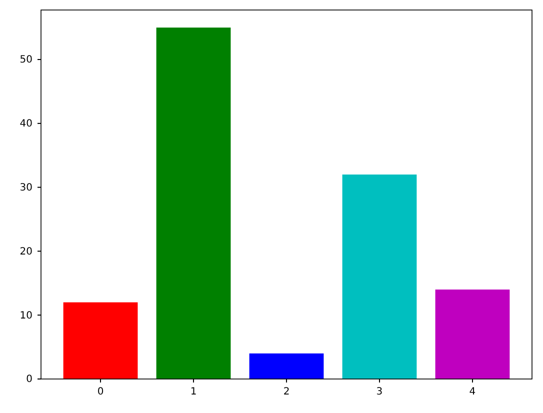  Describe the element at coordinates (26, 124) in the screenshot. I see `y-tick-label: 40` at that location.